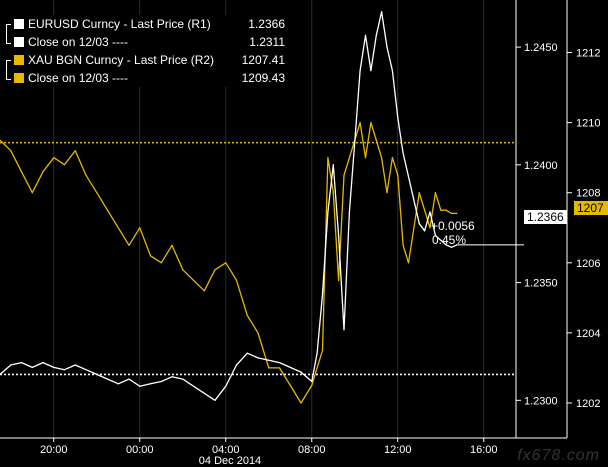 This screenshot has width=608, height=467. Describe the element at coordinates (312, 450) in the screenshot. I see `x-tick-label: 08:00` at that location.